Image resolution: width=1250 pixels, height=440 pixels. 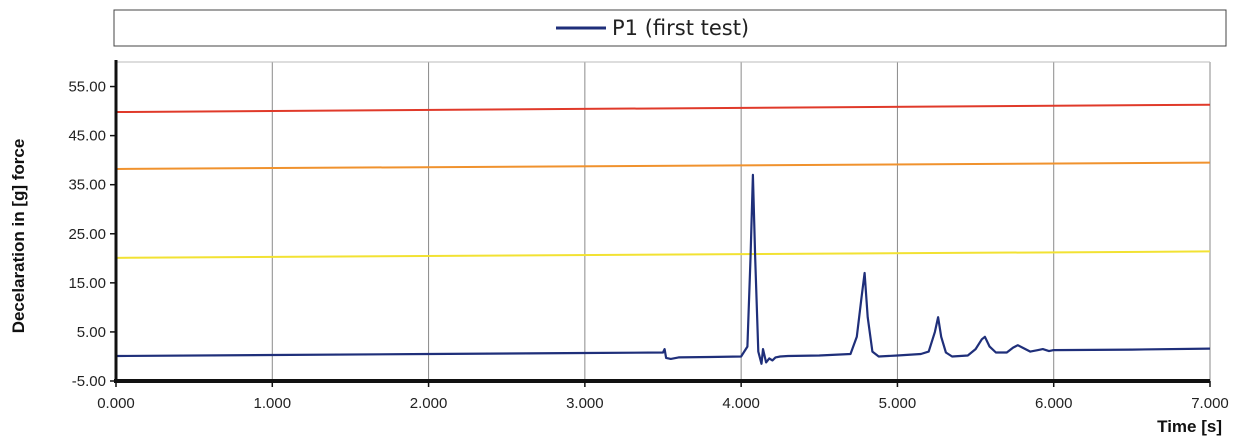 What do you see at coordinates (680, 28) in the screenshot?
I see `legend-series-label: P1 (first test)` at bounding box center [680, 28].